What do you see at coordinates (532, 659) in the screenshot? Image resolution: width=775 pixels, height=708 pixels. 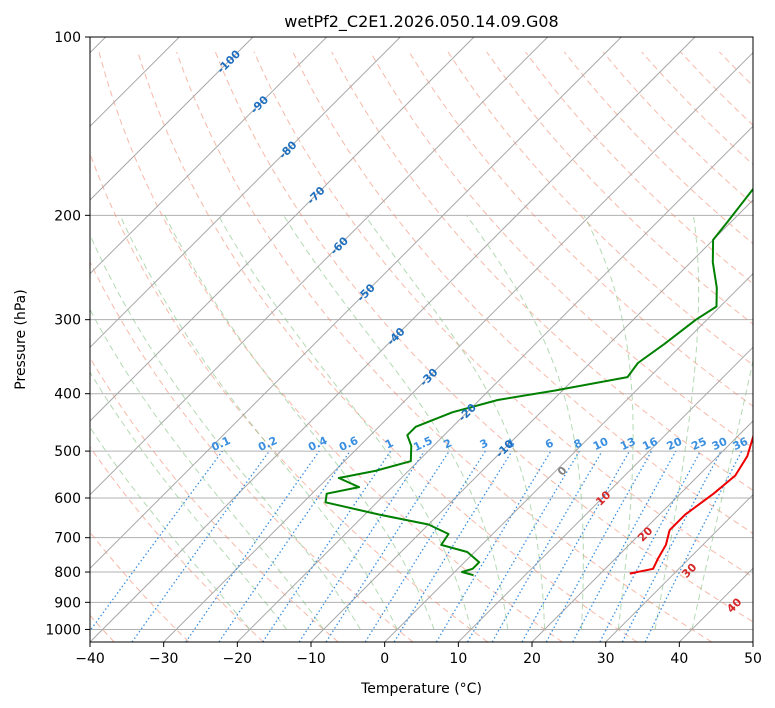 I see `x-tick-label: 20` at bounding box center [532, 659].